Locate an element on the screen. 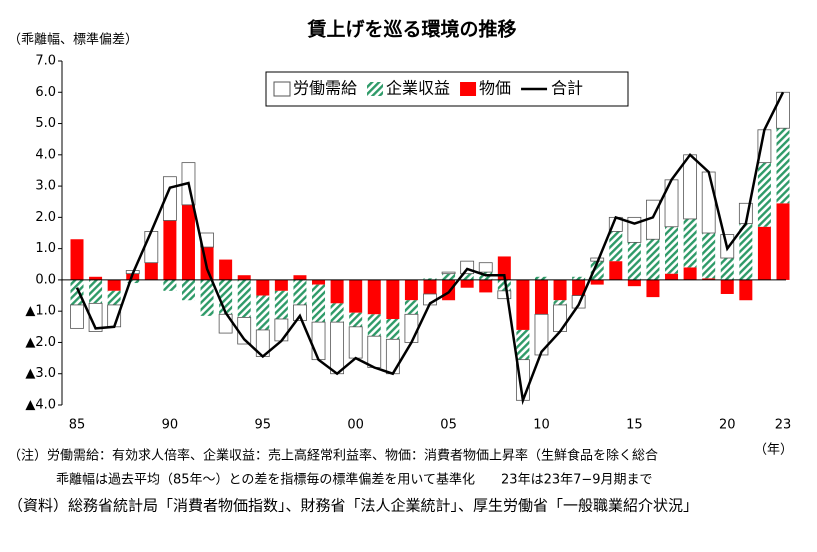  x-unit-label: （年） is located at coordinates (773, 450).